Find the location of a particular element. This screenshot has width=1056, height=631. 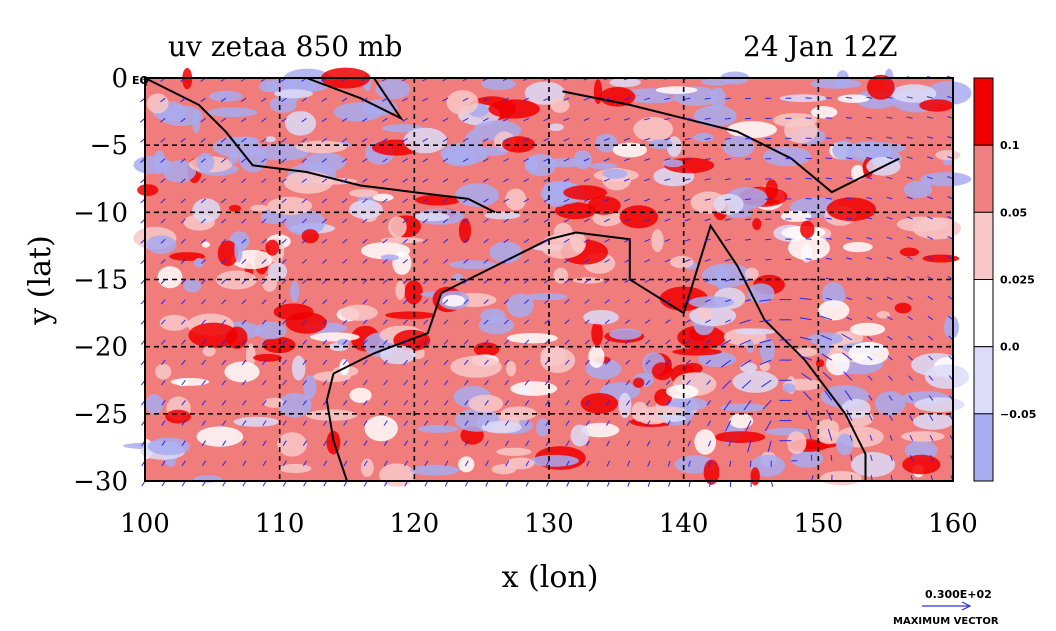

y-tick-label: 0 is located at coordinates (119, 79).